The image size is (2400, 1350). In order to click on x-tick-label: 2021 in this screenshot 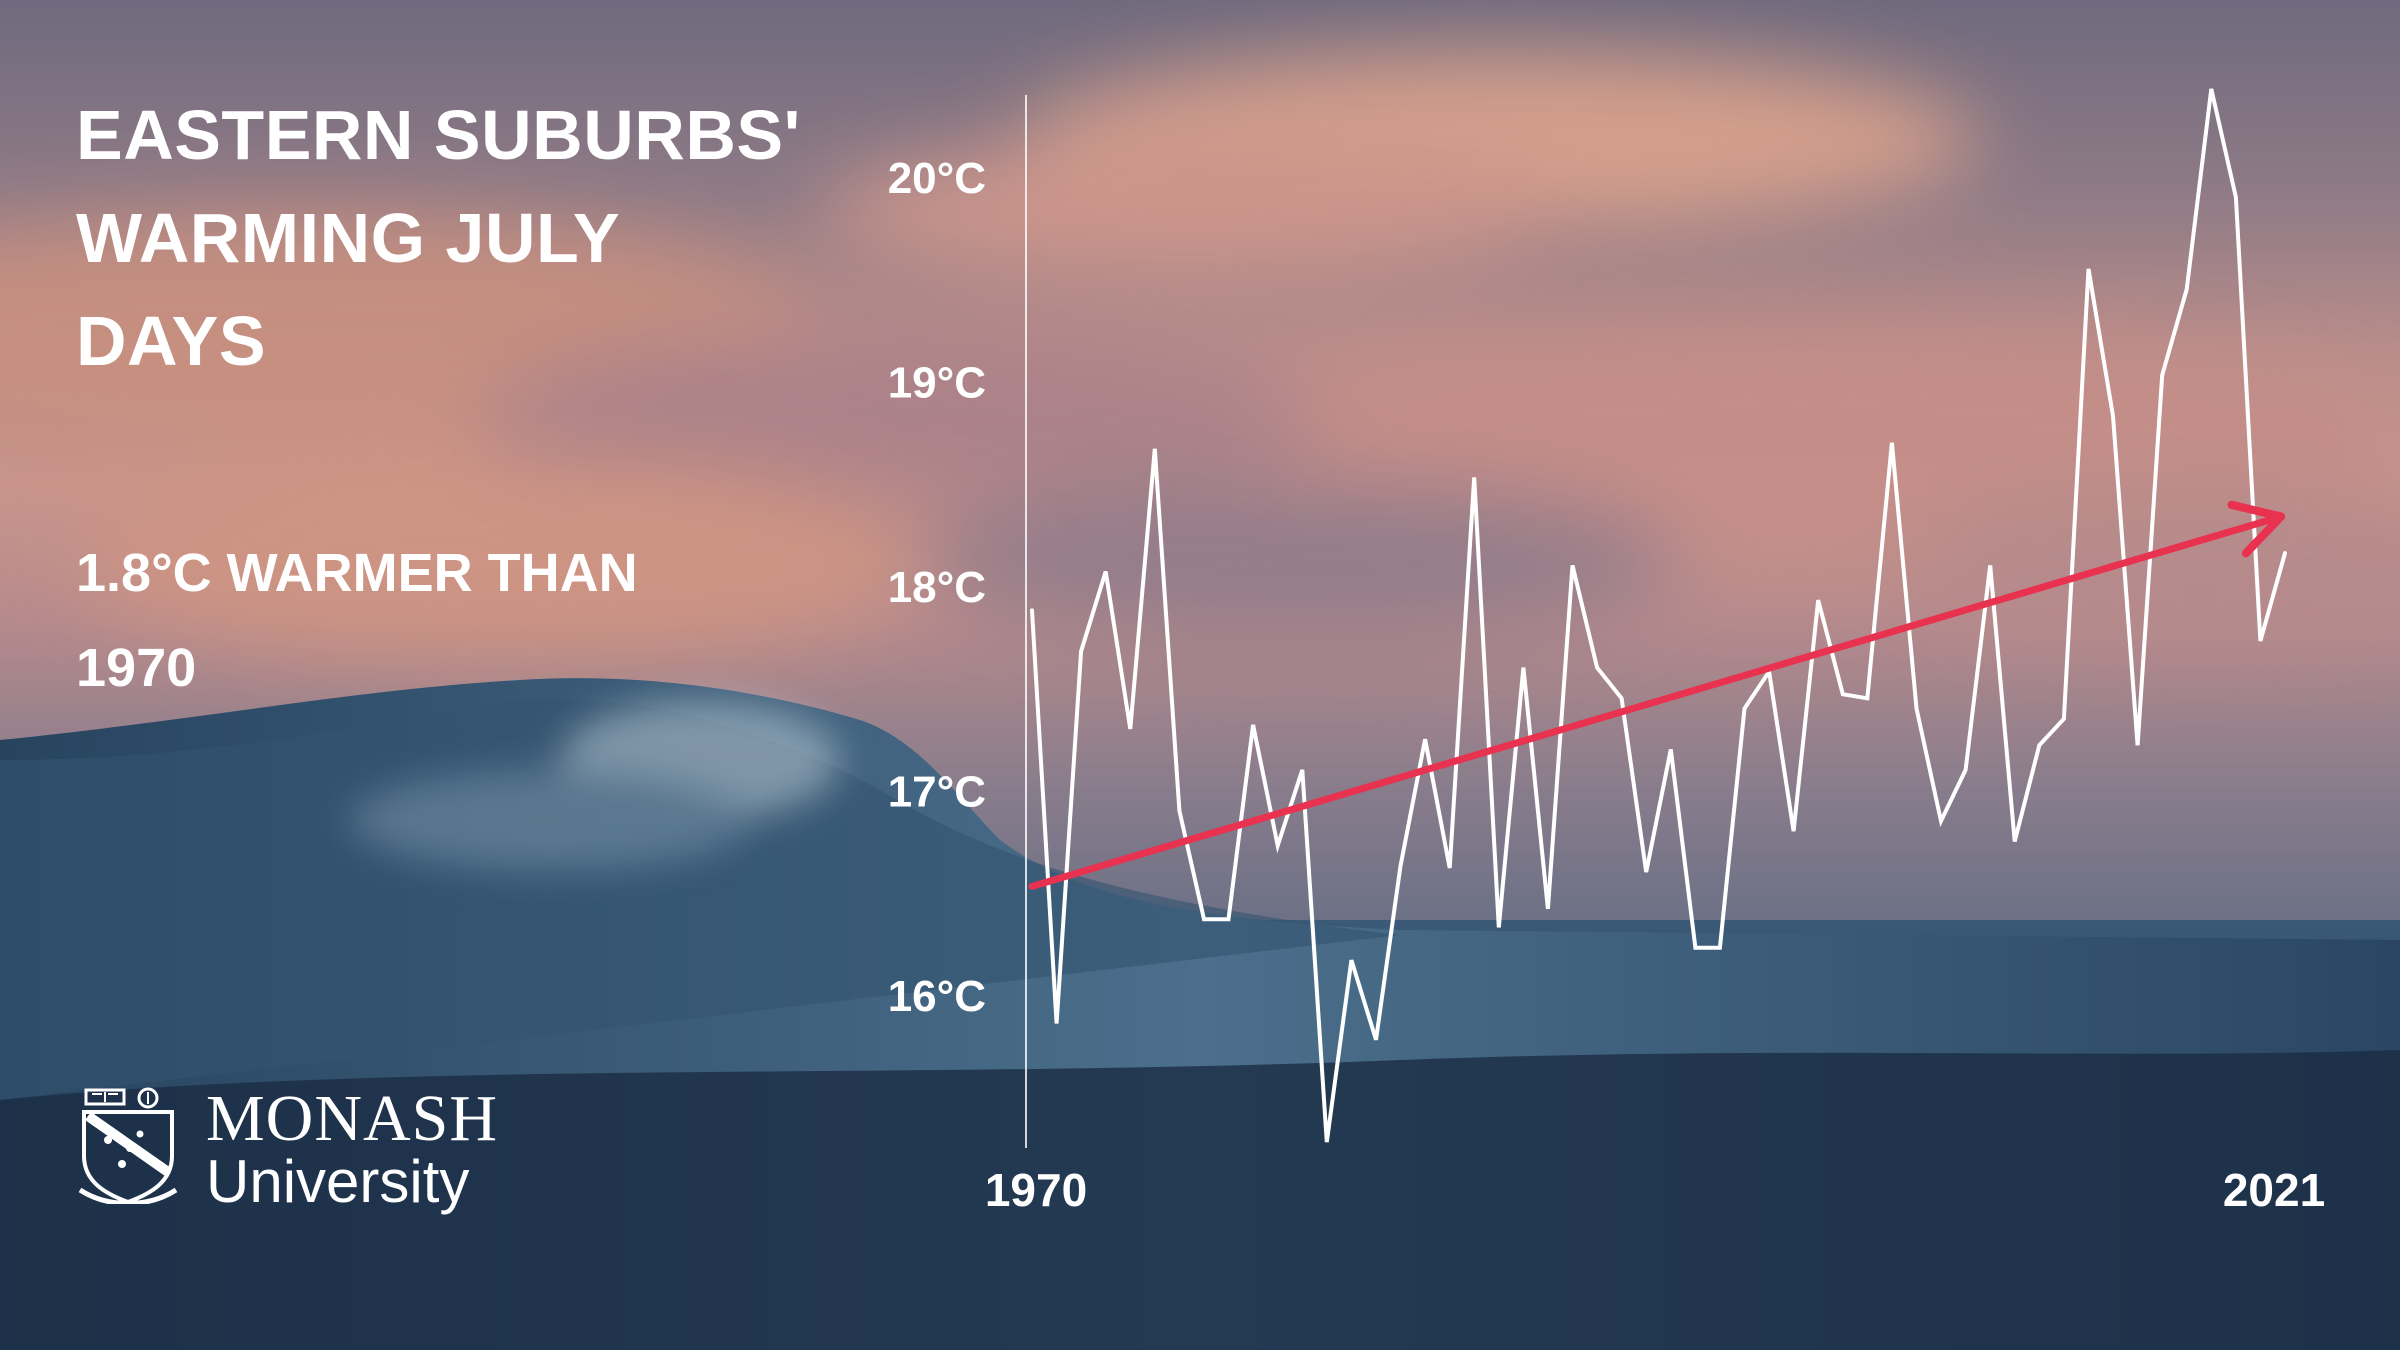, I will do `click(2274, 1190)`.